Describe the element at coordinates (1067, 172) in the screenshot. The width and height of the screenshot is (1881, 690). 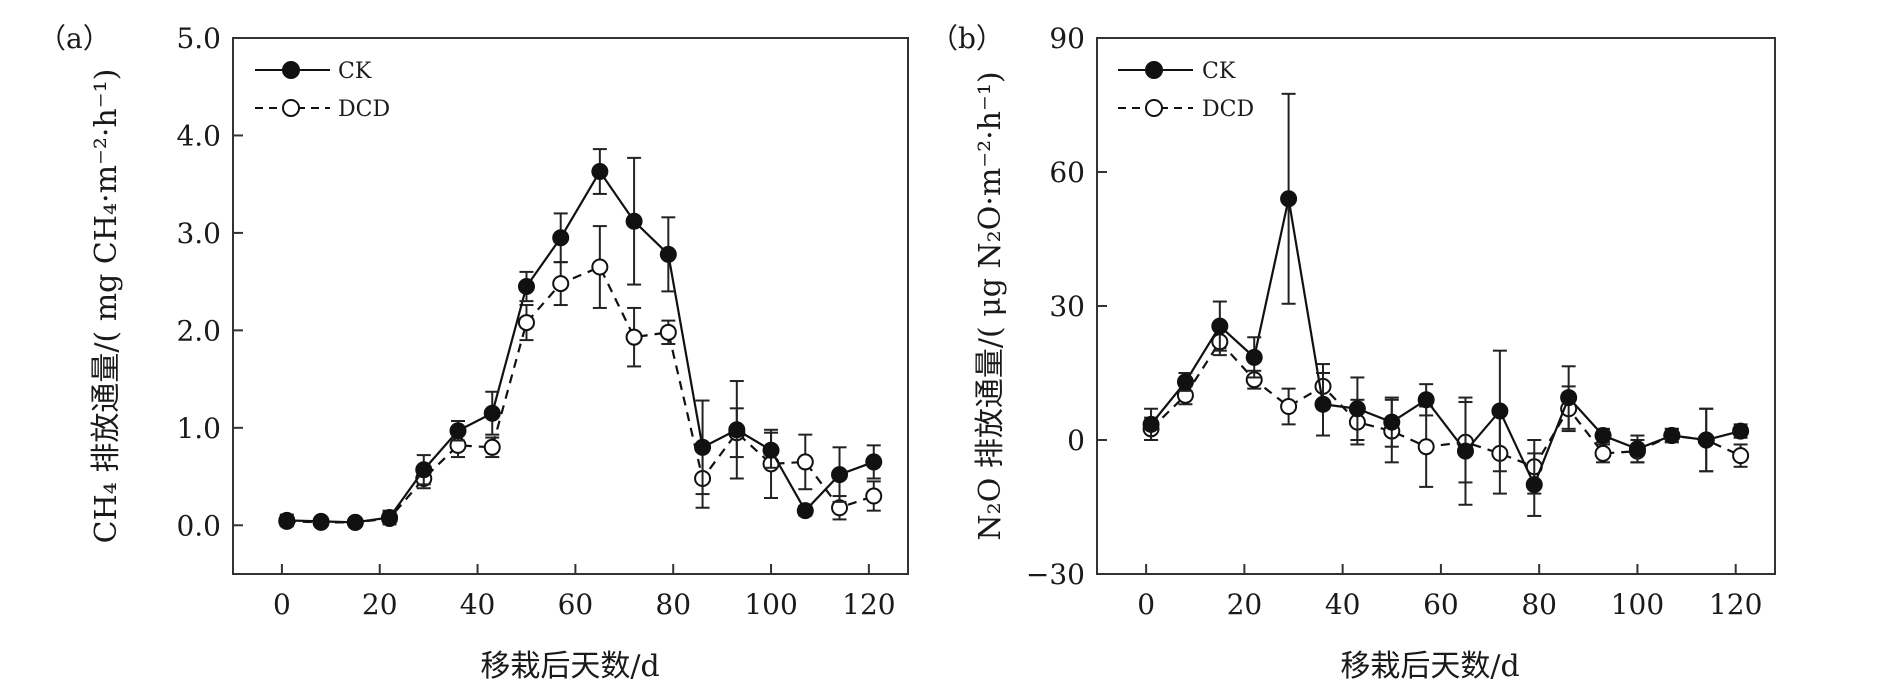
I see `y-tick-label: 60` at that location.